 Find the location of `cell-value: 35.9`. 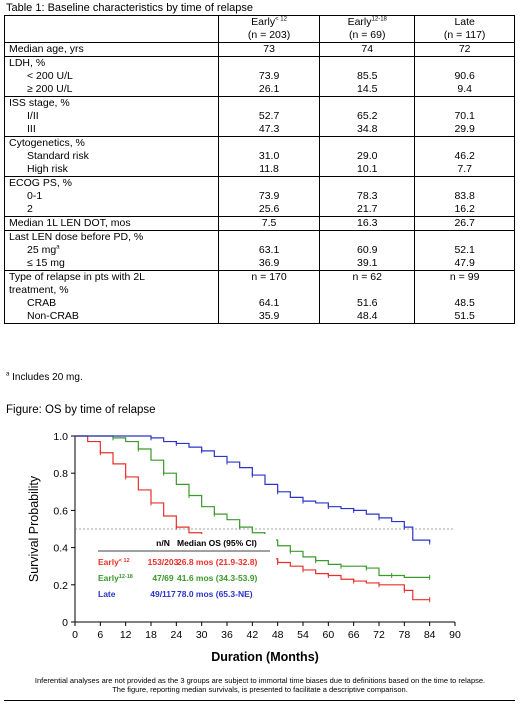

cell-value: 35.9 is located at coordinates (269, 316).